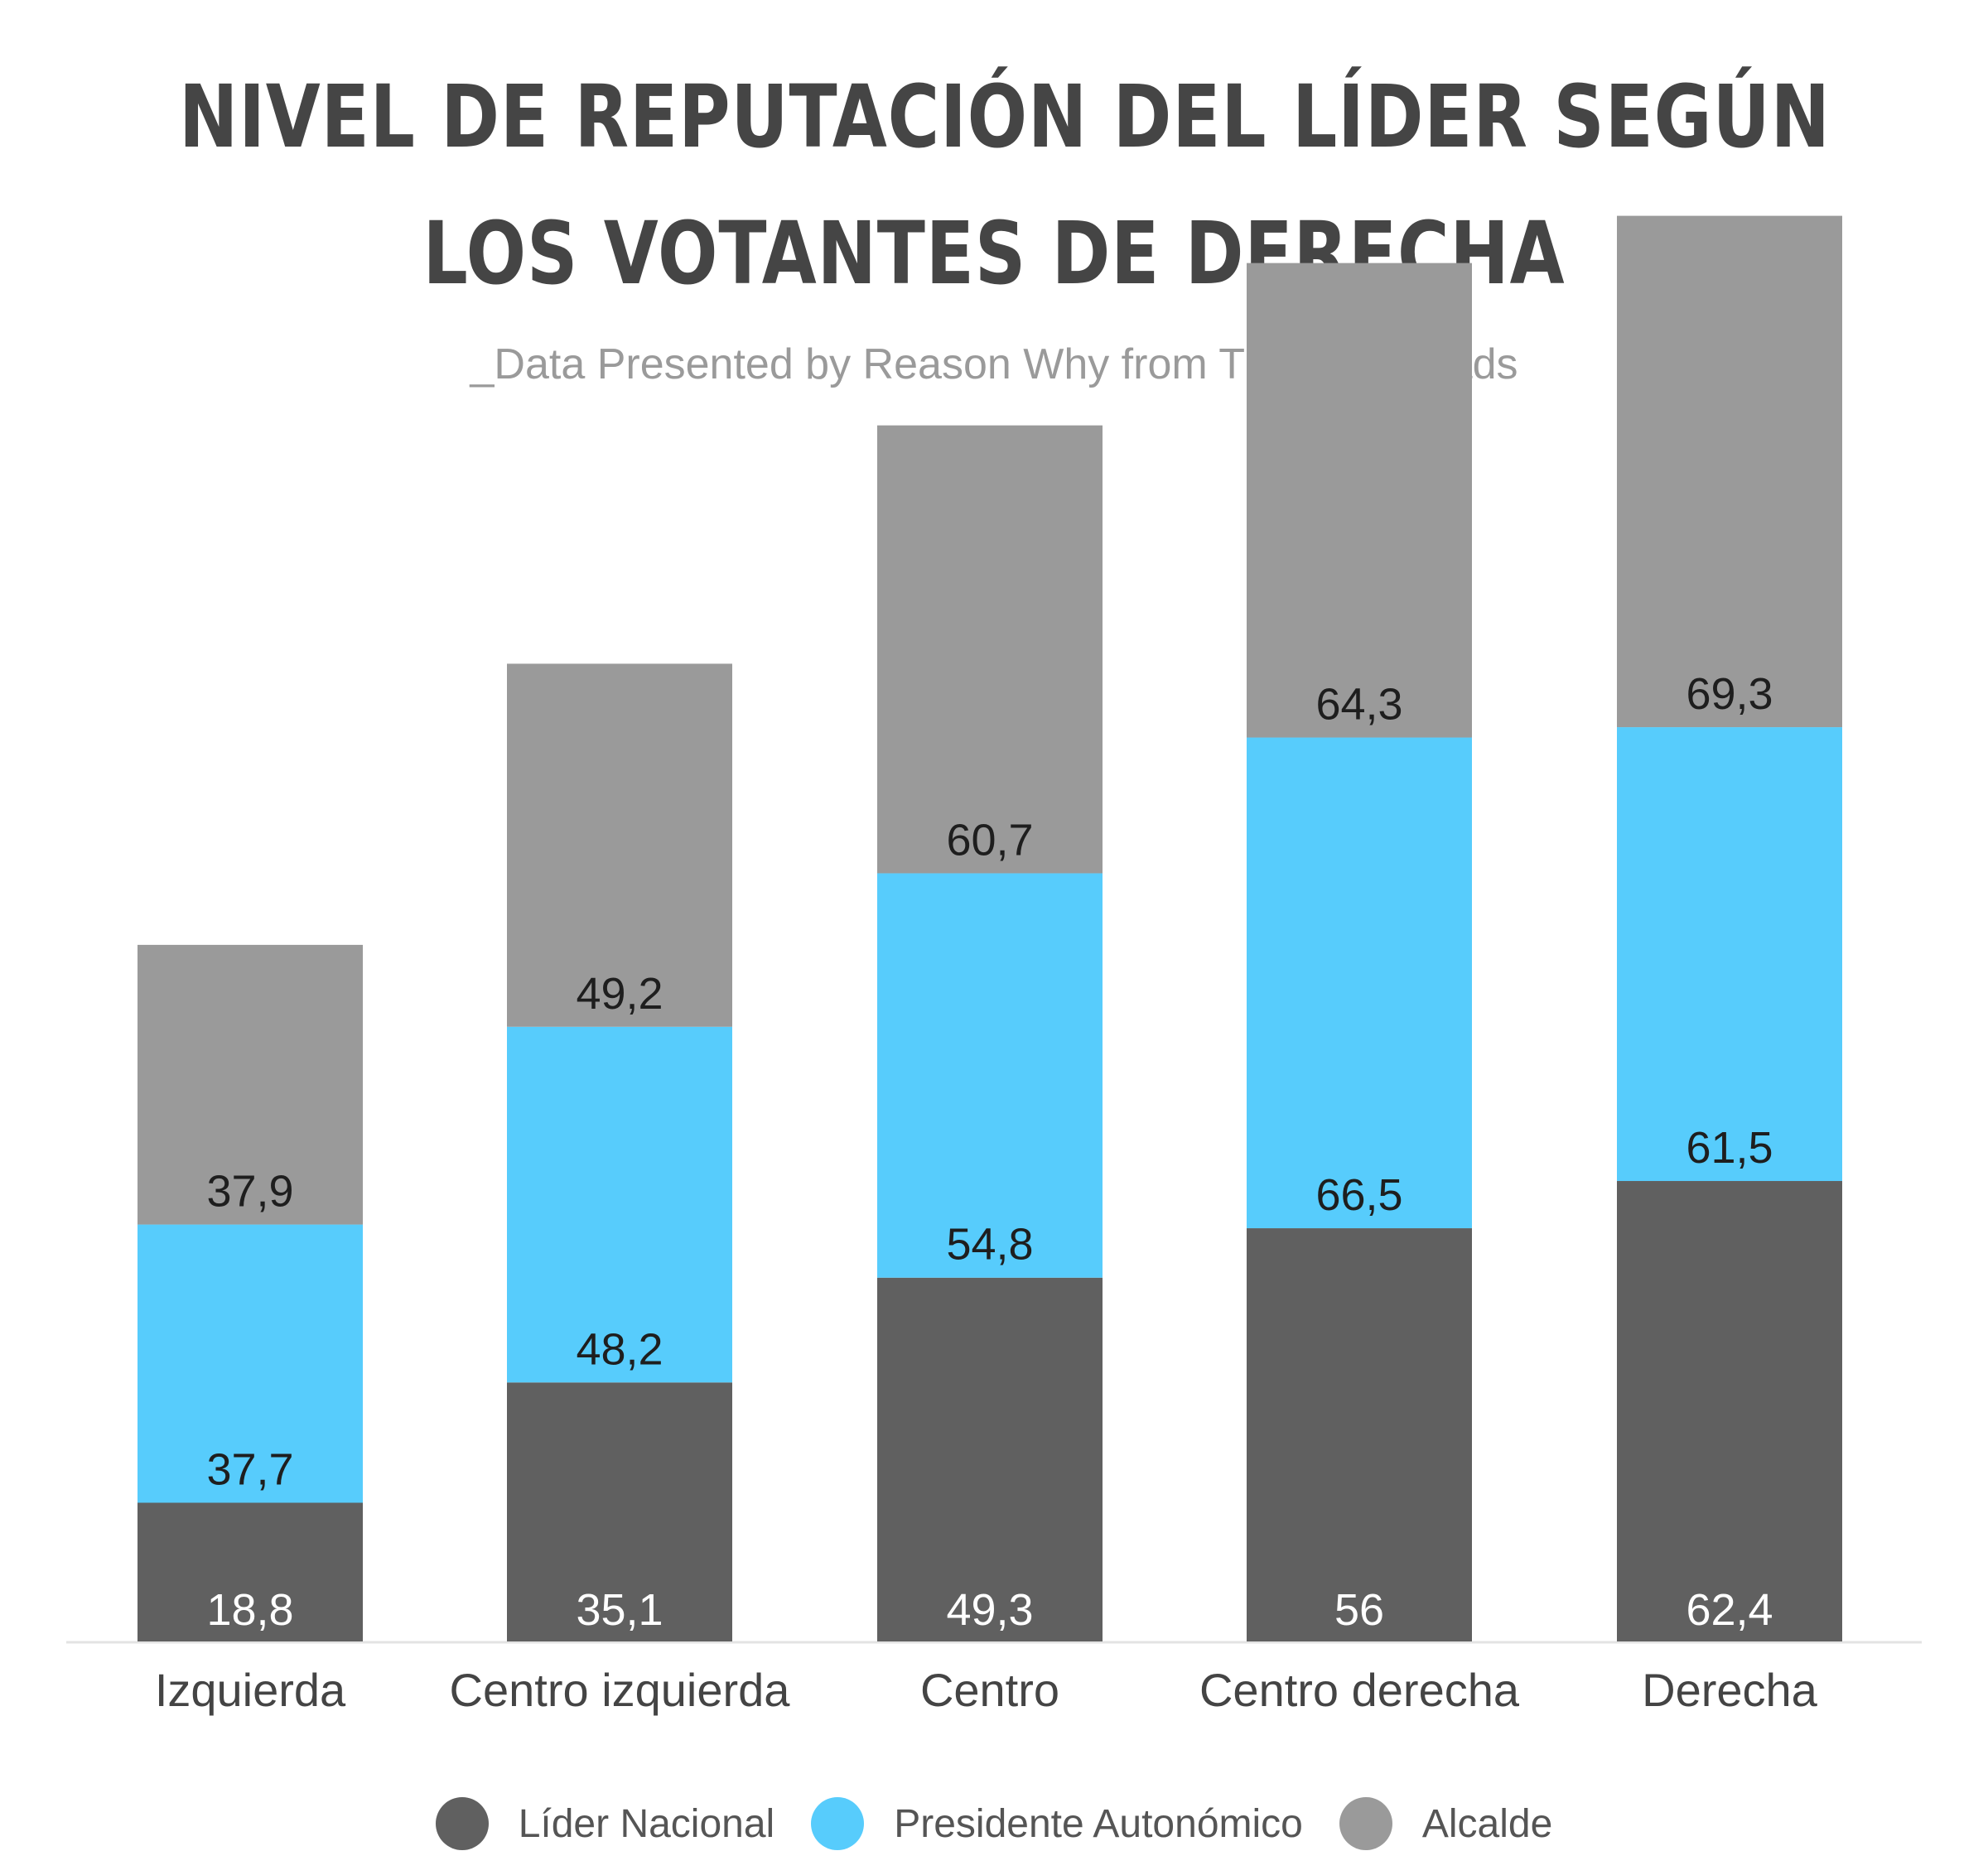 The image size is (1988, 1875). Describe the element at coordinates (1359, 1610) in the screenshot. I see `data-label: 56` at that location.